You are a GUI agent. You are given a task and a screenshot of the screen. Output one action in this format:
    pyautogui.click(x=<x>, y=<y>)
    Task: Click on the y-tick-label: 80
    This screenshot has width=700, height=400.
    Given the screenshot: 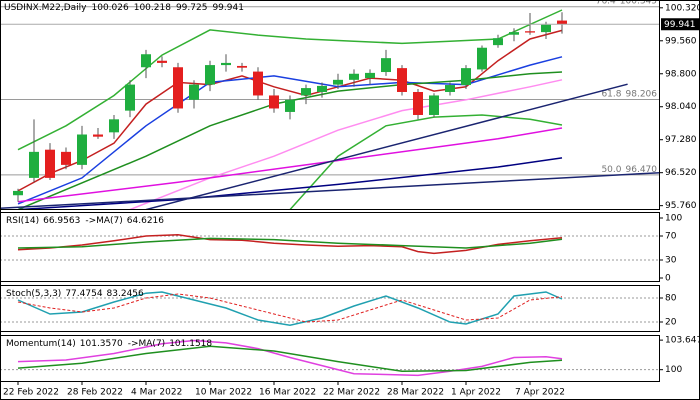 What is the action you would take?
    pyautogui.click(x=671, y=299)
    